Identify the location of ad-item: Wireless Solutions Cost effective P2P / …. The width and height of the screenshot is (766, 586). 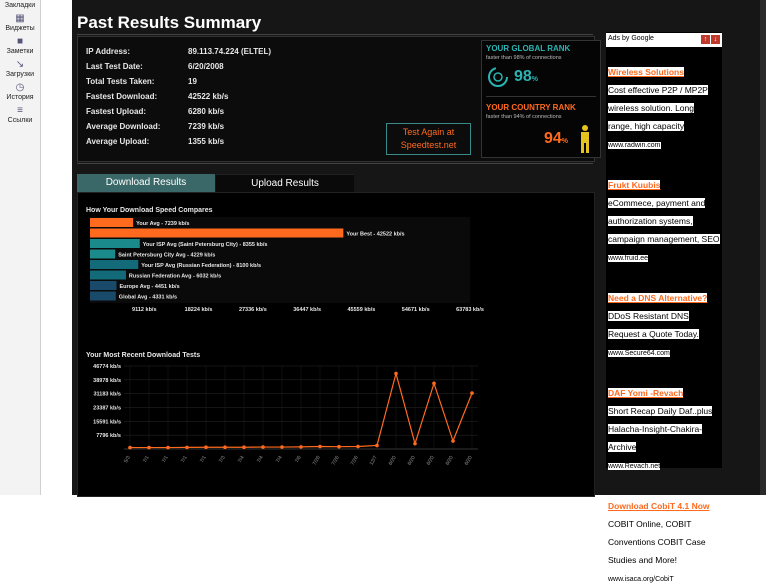
(664, 107).